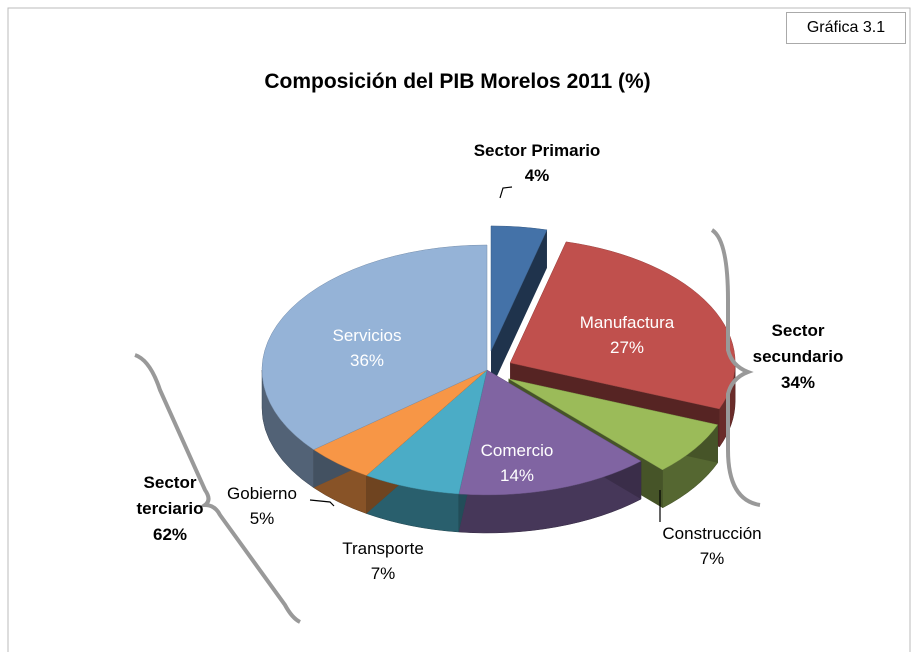 The width and height of the screenshot is (915, 652). I want to click on slice-edge, so click(519, 309).